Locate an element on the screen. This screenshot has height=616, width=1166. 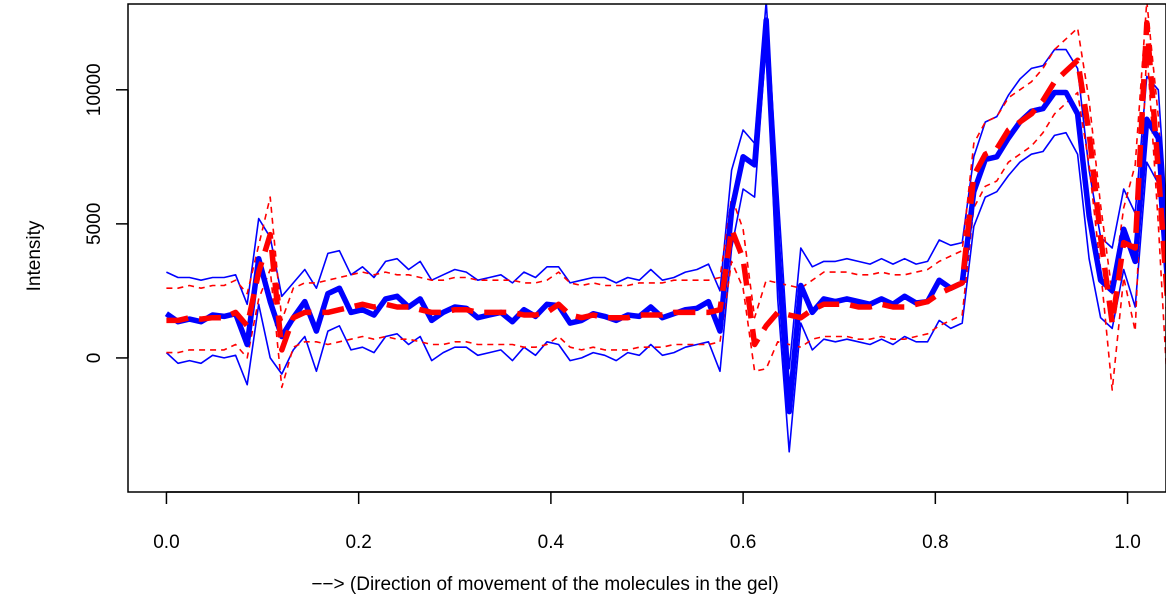
y-tick-label: 5000 is located at coordinates (94, 224).